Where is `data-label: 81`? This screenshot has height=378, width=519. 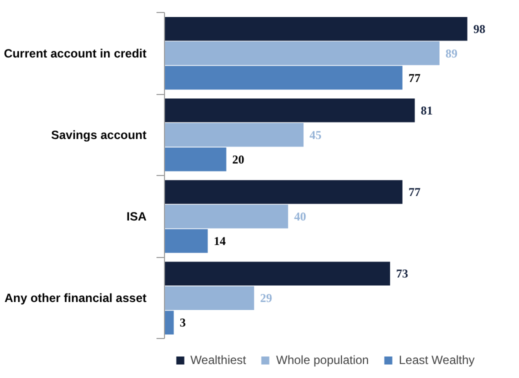 data-label: 81 is located at coordinates (426, 110).